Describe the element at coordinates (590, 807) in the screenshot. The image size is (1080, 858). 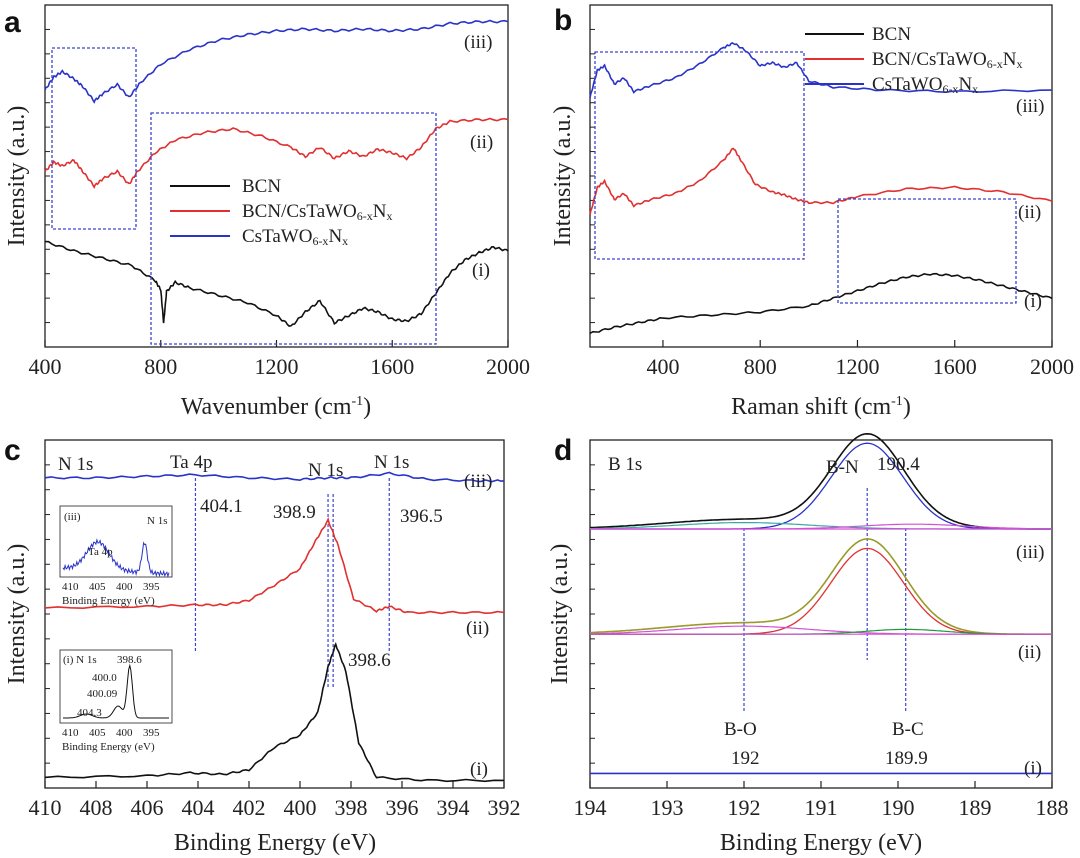
I see `x-tick-label-d: 194` at that location.